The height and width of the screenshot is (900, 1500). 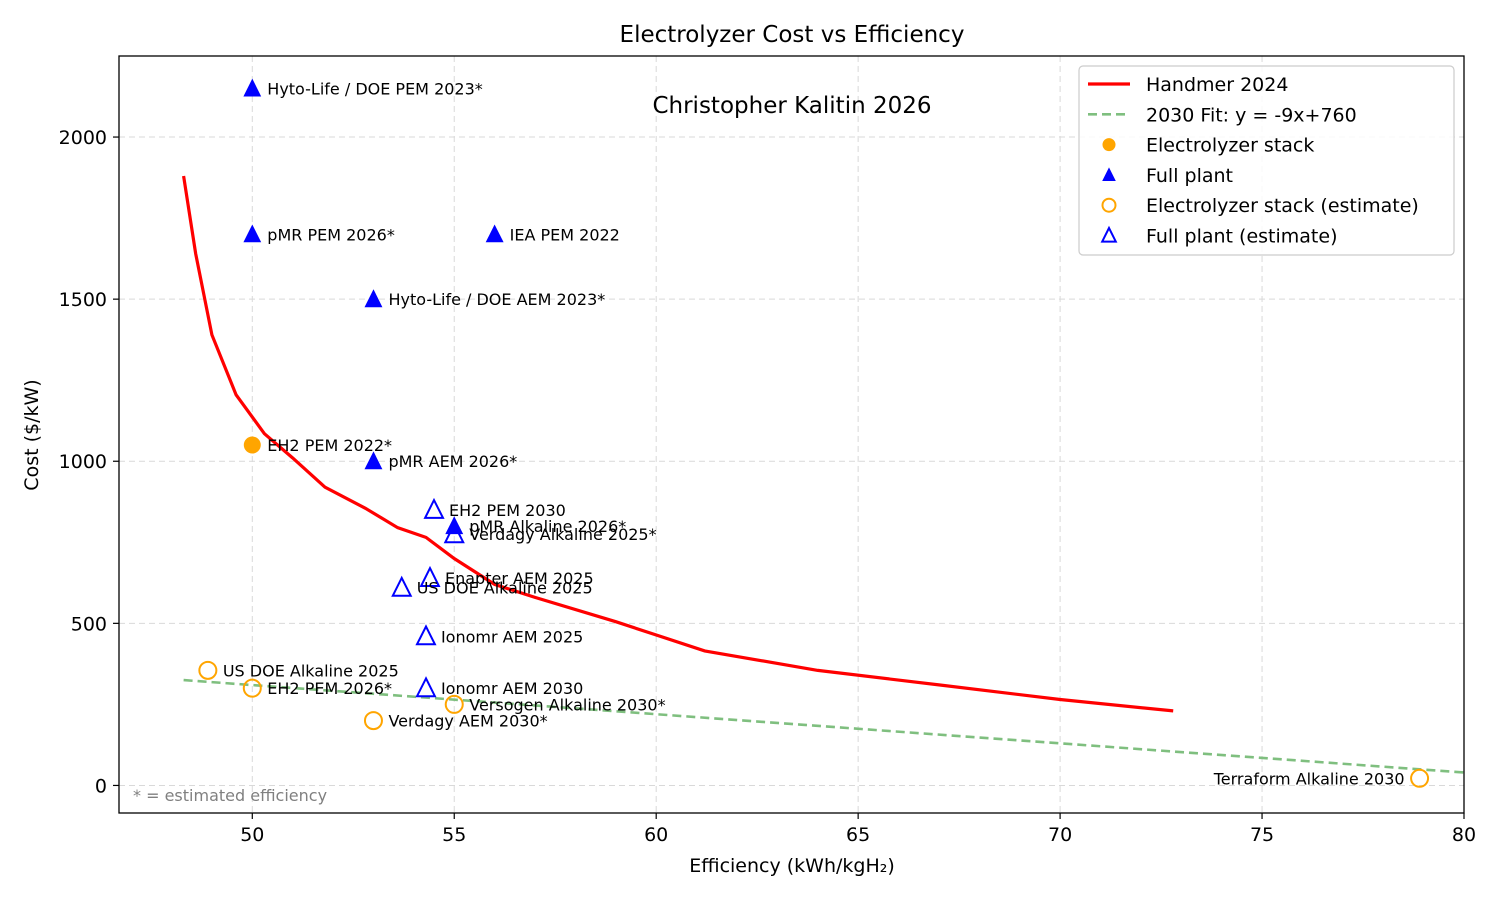 What do you see at coordinates (252, 835) in the screenshot?
I see `x-tick-label: 50` at bounding box center [252, 835].